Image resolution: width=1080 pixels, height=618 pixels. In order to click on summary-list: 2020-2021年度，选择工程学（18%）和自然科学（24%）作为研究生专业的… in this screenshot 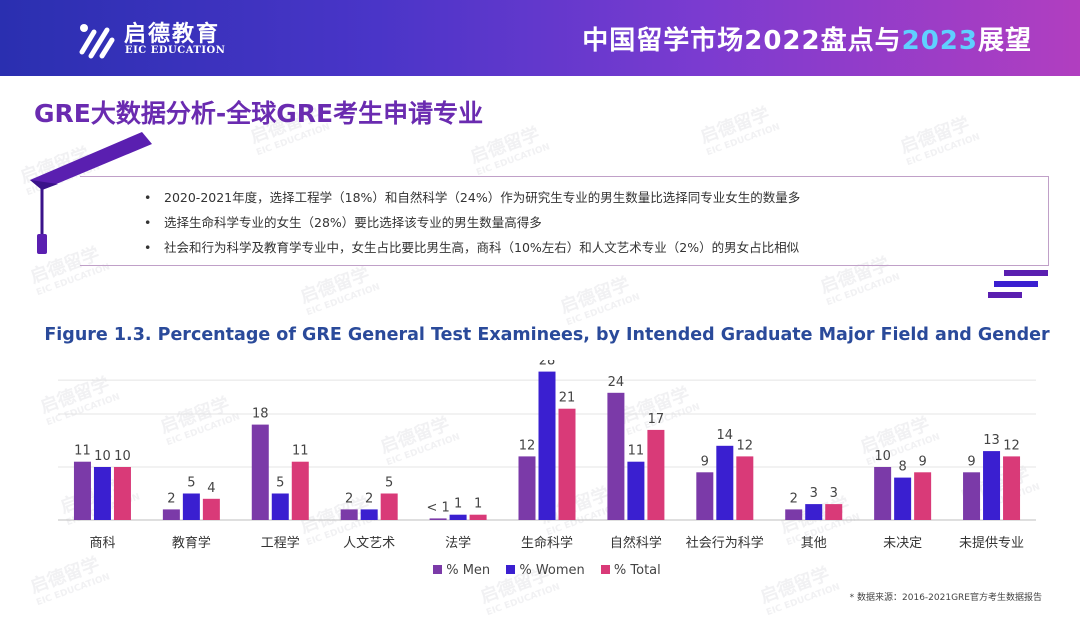, I will do `click(596, 222)`.